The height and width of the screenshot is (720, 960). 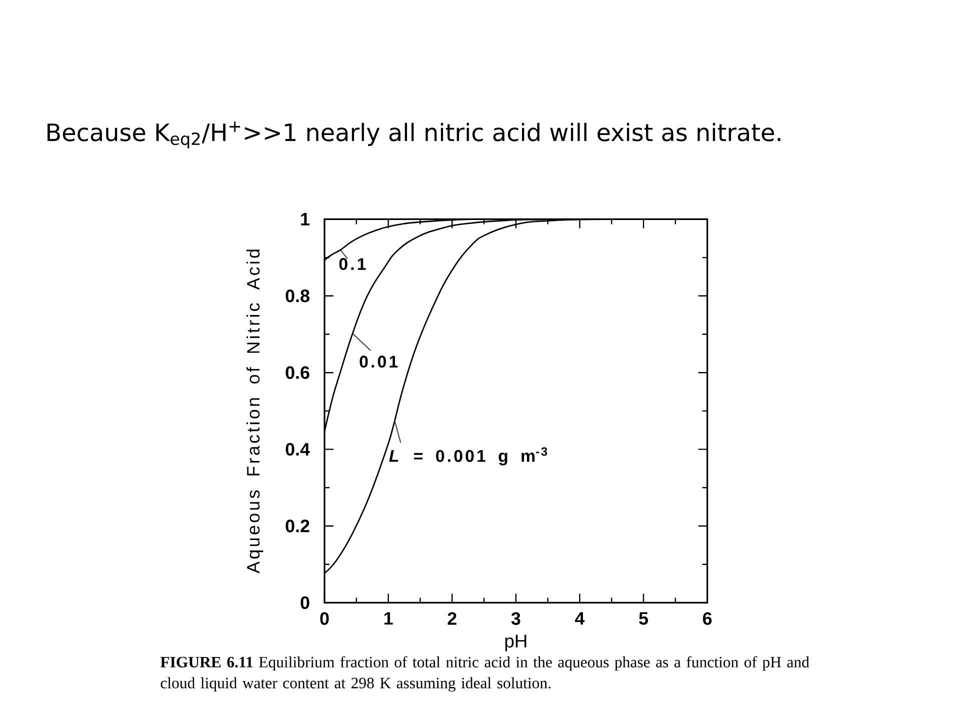 I want to click on series-label: 0.01, so click(x=379, y=362).